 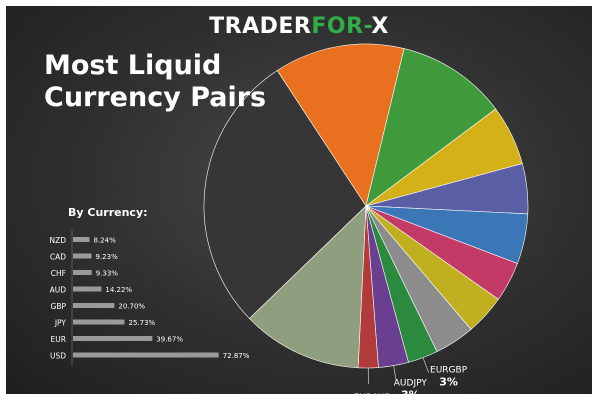 I want to click on brand-logo: TRADERFOR-X, so click(x=299, y=26).